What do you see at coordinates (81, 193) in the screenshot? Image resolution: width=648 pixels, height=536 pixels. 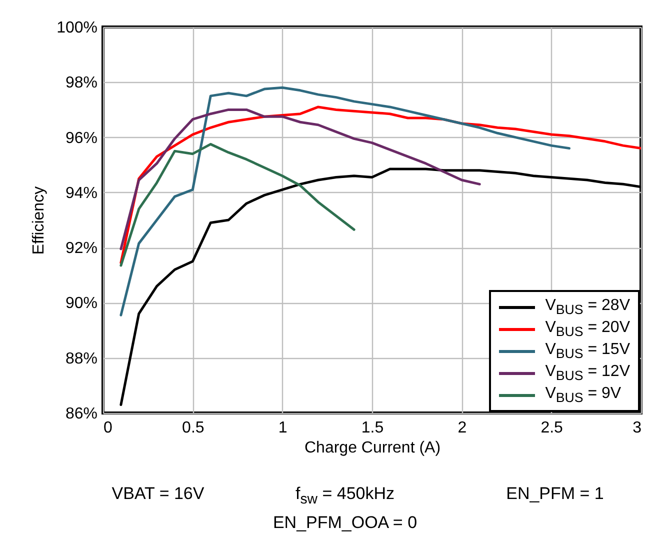 I see `y-tick-label: 94%` at bounding box center [81, 193].